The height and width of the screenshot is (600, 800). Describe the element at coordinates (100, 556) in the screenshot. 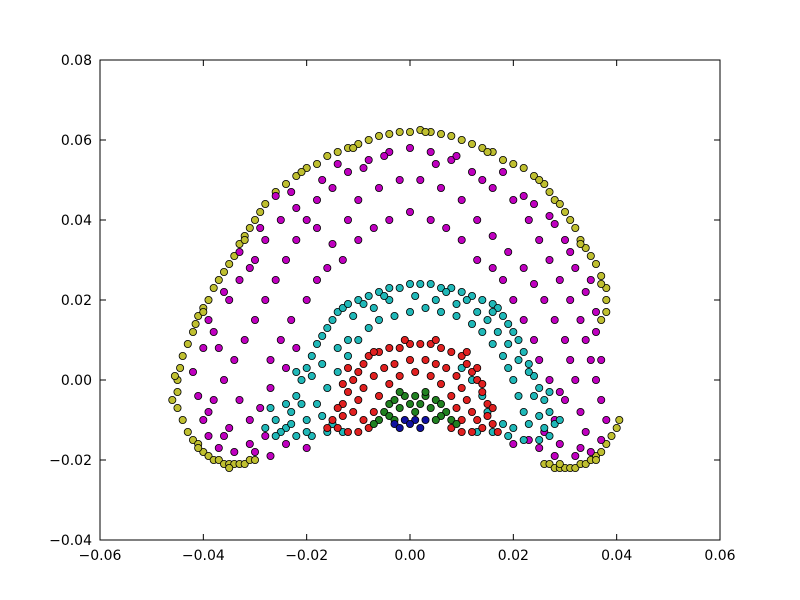

I see `x-tick-label: −0.06` at that location.